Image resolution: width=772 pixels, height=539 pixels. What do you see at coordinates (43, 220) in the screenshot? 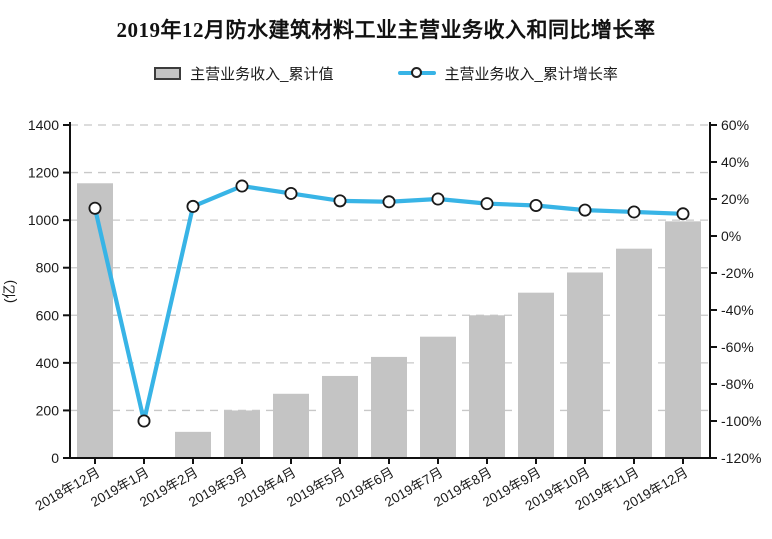
I see `left-tick-label: 1000` at bounding box center [43, 220].